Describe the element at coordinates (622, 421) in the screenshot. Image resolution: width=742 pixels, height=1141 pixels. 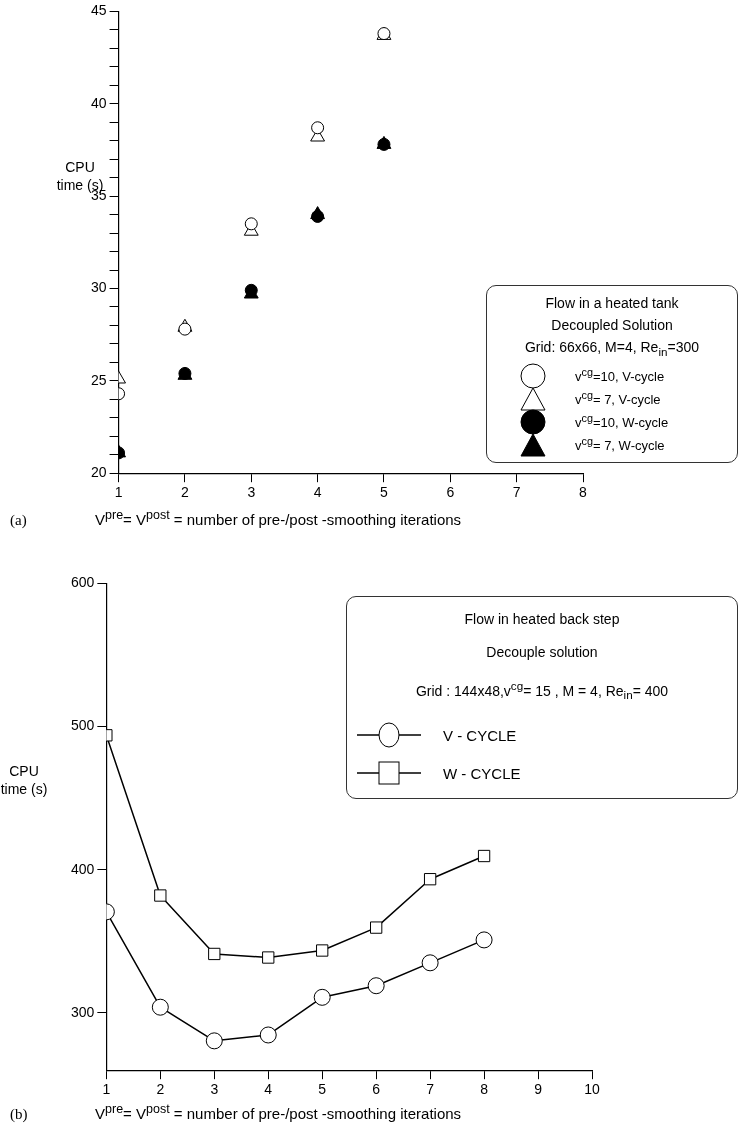
I see `legend-label: v$^{cg}$=10, W-cycle` at that location.